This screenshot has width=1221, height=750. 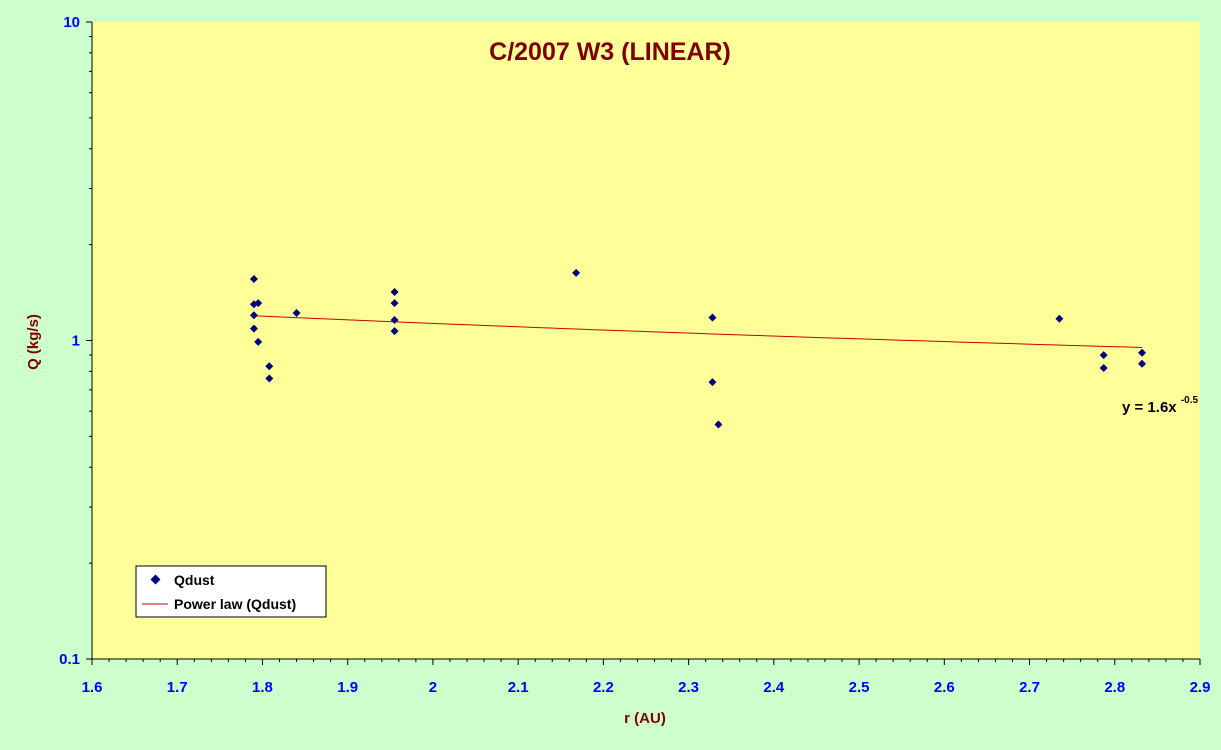 I want to click on y-tick-label-2: 10, so click(x=71, y=22).